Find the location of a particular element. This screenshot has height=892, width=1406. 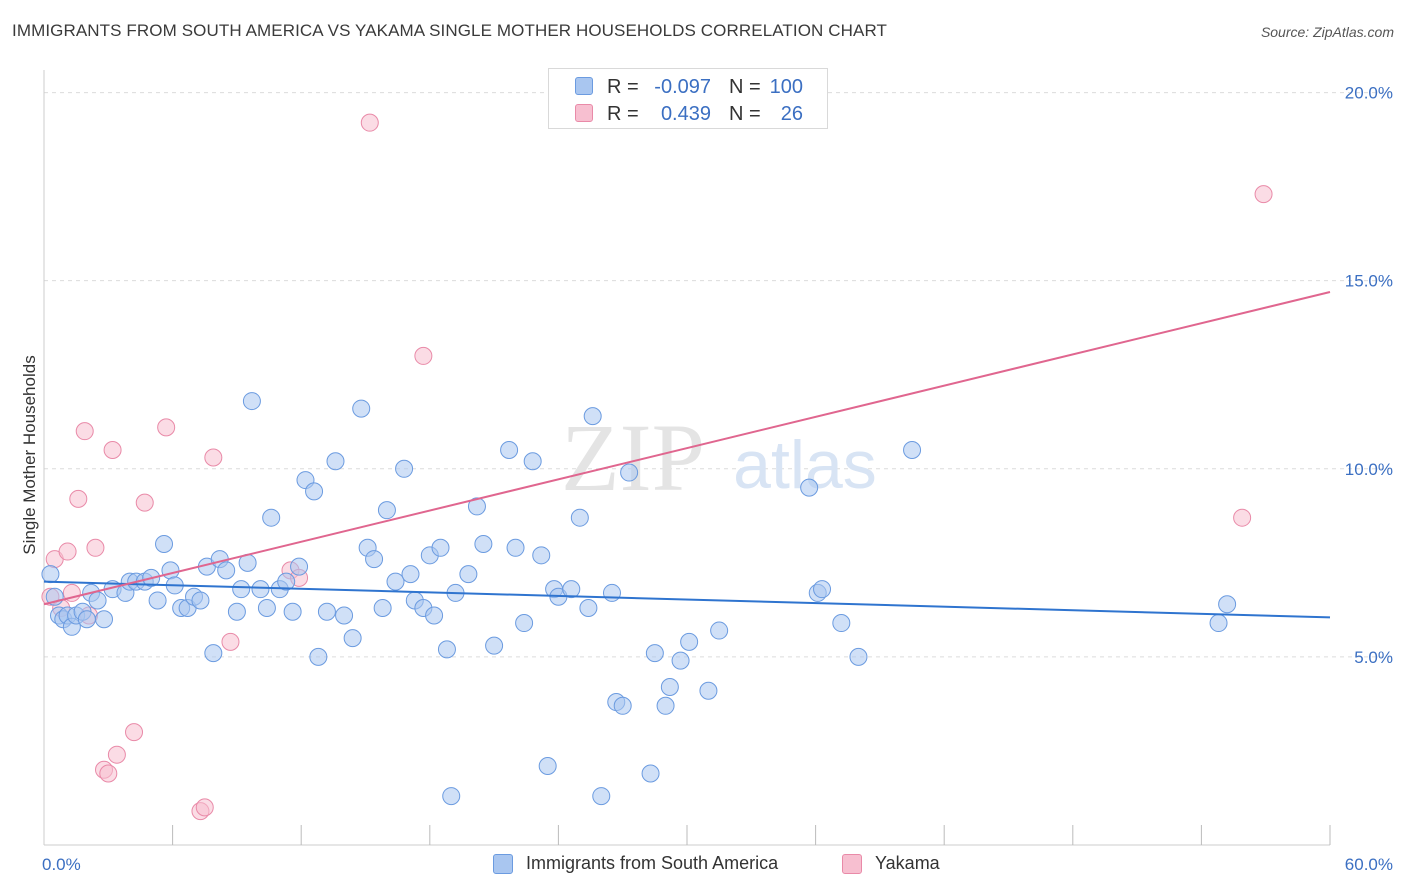

correlation-legend: R = -0.097 N = 100 R = 0.439 N = 26 is located at coordinates (688, 98).